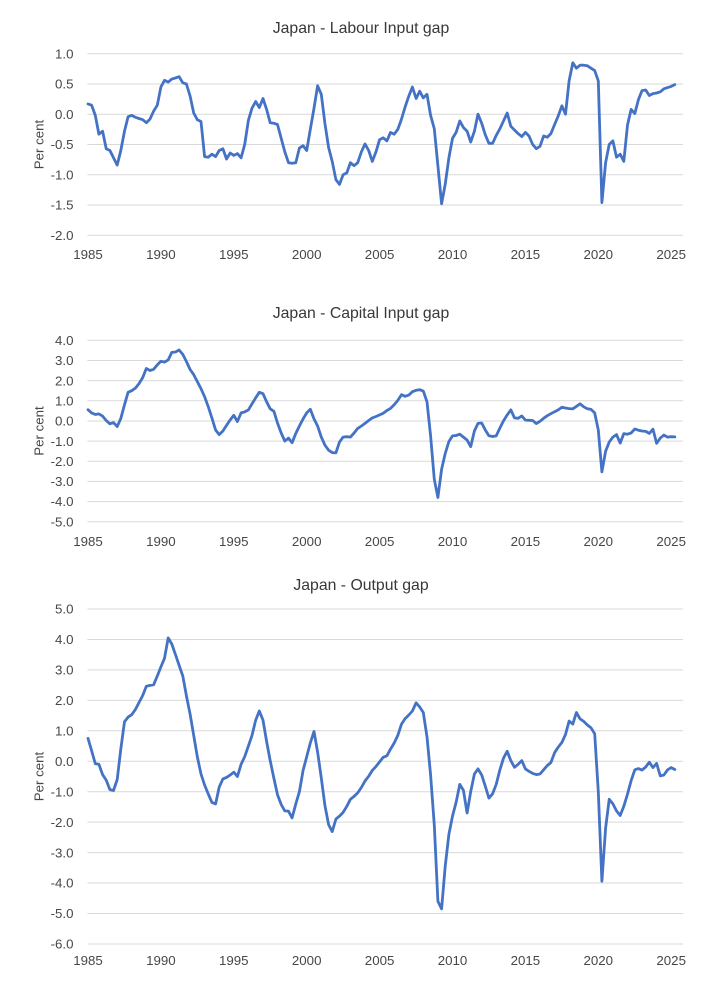 The height and width of the screenshot is (996, 720). Describe the element at coordinates (361, 313) in the screenshot. I see `svg-text: Japan - Capital Input gap` at that location.